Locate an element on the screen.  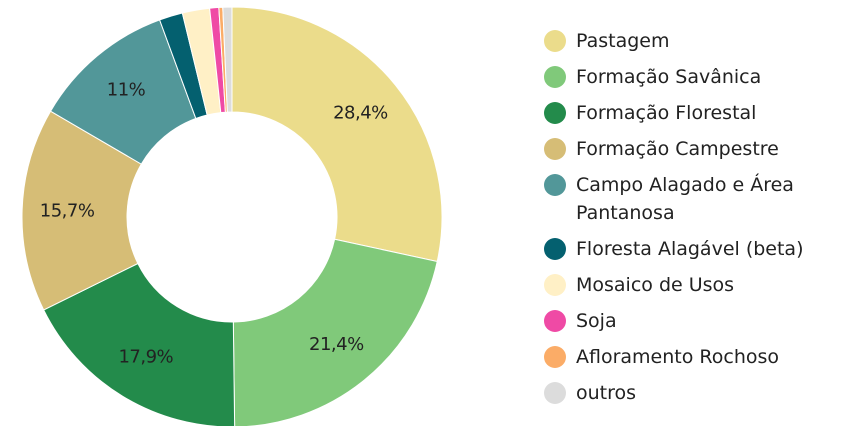
legend-item: outros is located at coordinates (694, 393).